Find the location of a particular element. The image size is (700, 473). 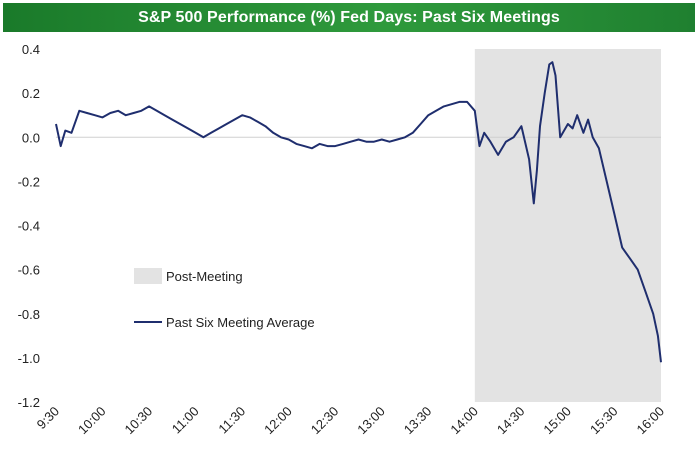

y-tick-label: -0.6 is located at coordinates (29, 270).